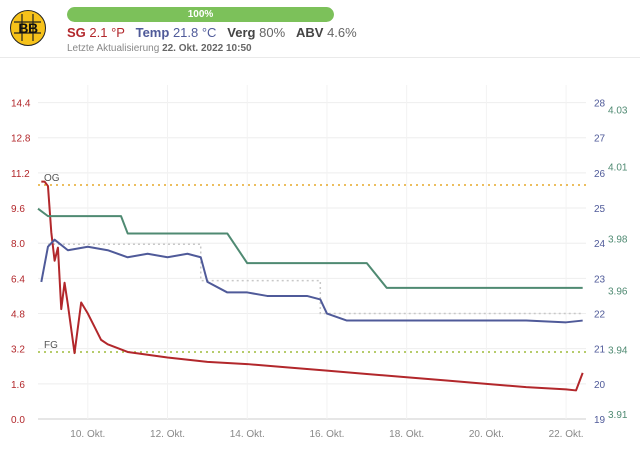  Describe the element at coordinates (51, 345) in the screenshot. I see `reference-line-label: FG` at that location.